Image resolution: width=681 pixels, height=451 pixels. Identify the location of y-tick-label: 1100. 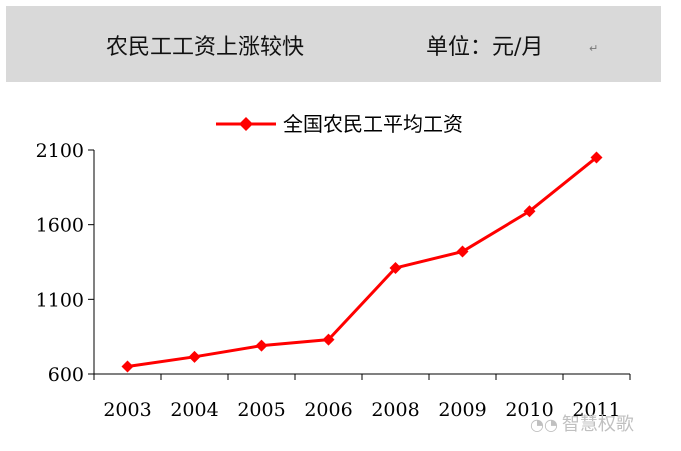
(60, 300).